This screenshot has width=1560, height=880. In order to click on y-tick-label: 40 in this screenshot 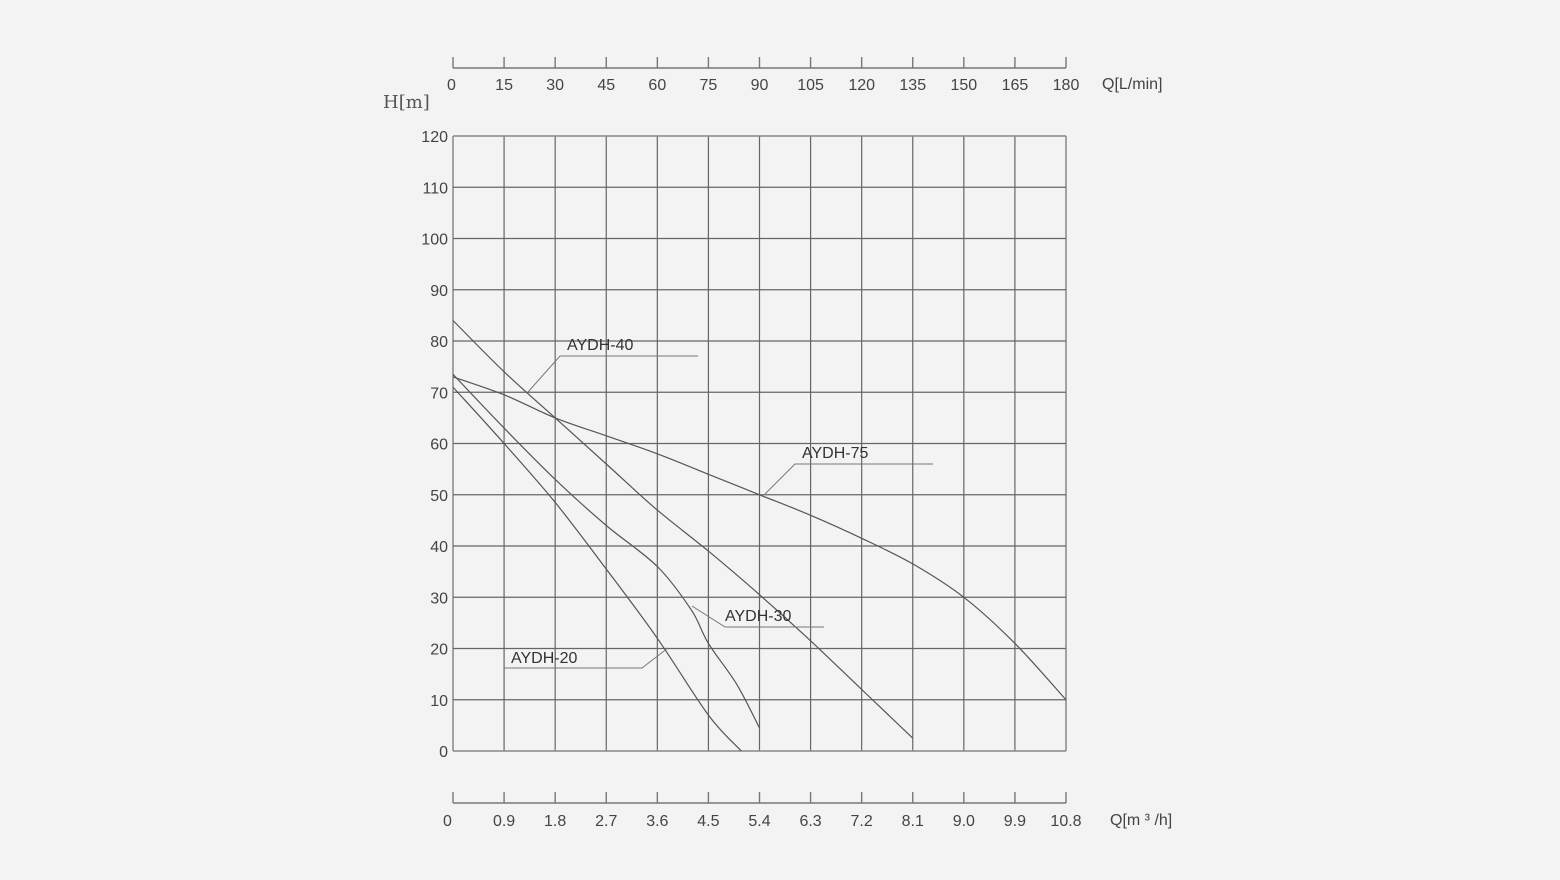, I will do `click(439, 547)`.